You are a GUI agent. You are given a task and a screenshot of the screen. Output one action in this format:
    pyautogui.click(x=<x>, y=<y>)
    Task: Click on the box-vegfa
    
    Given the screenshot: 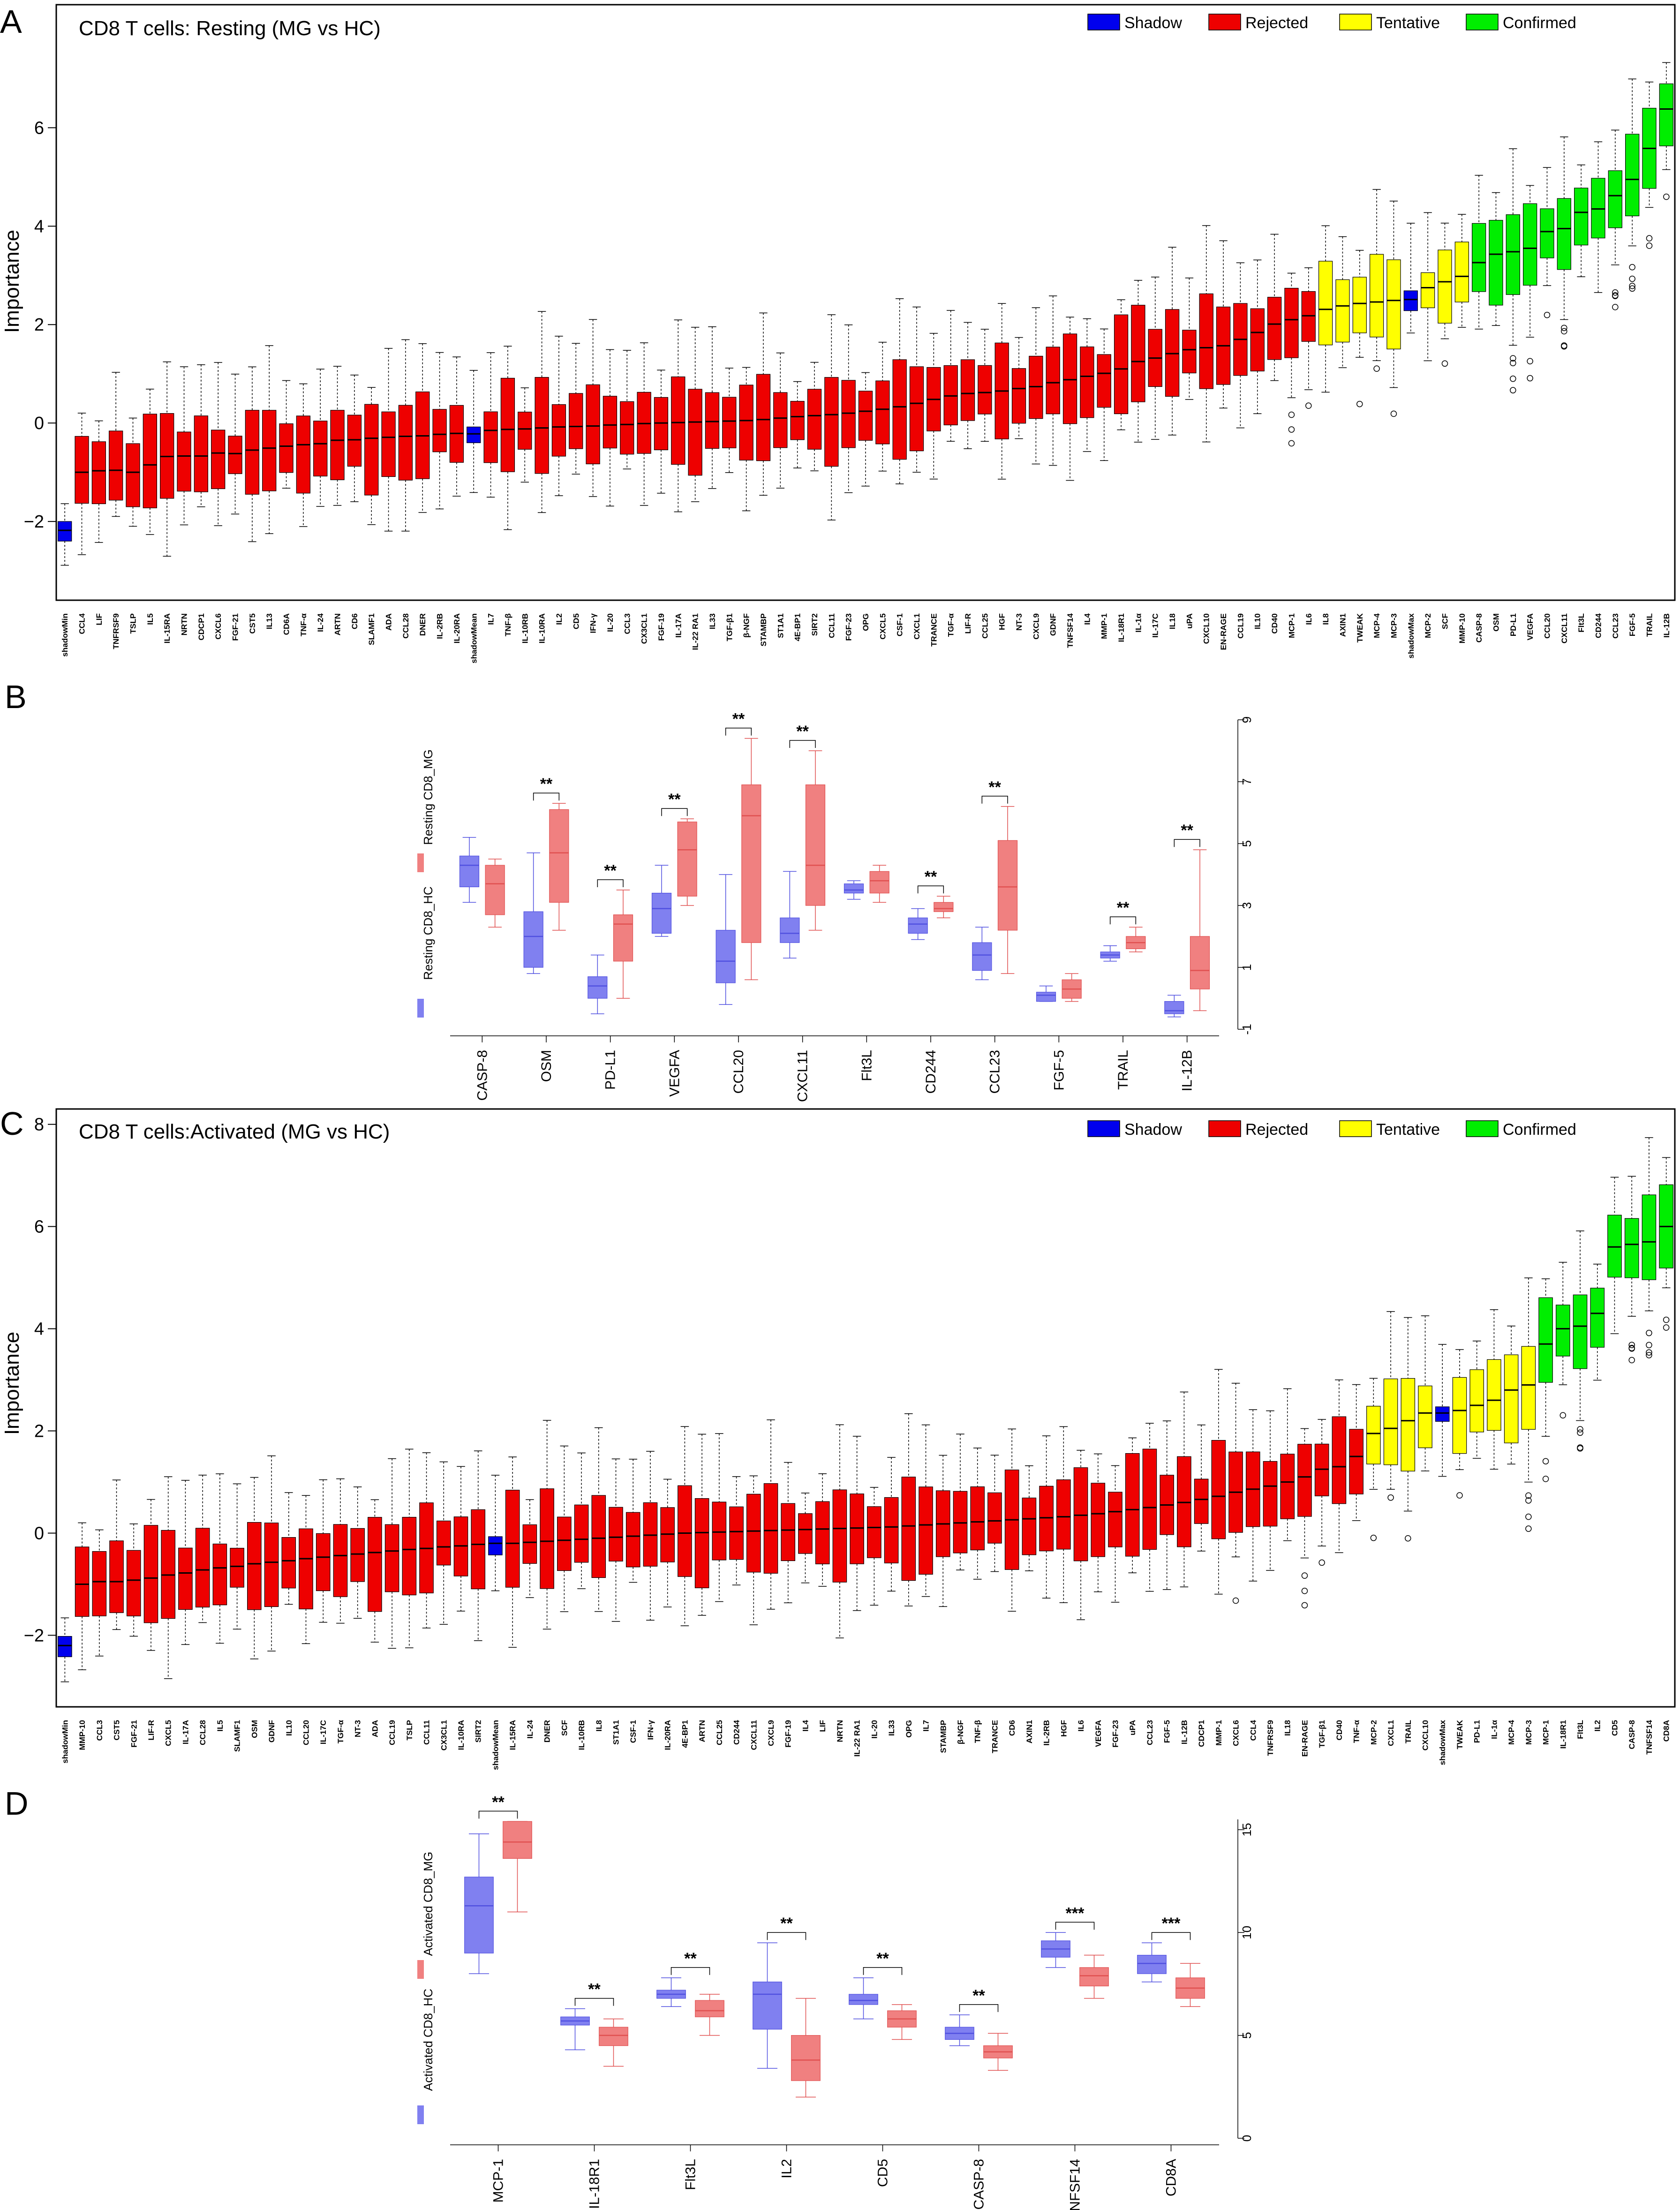 What is the action you would take?
    pyautogui.click(x=1530, y=283)
    